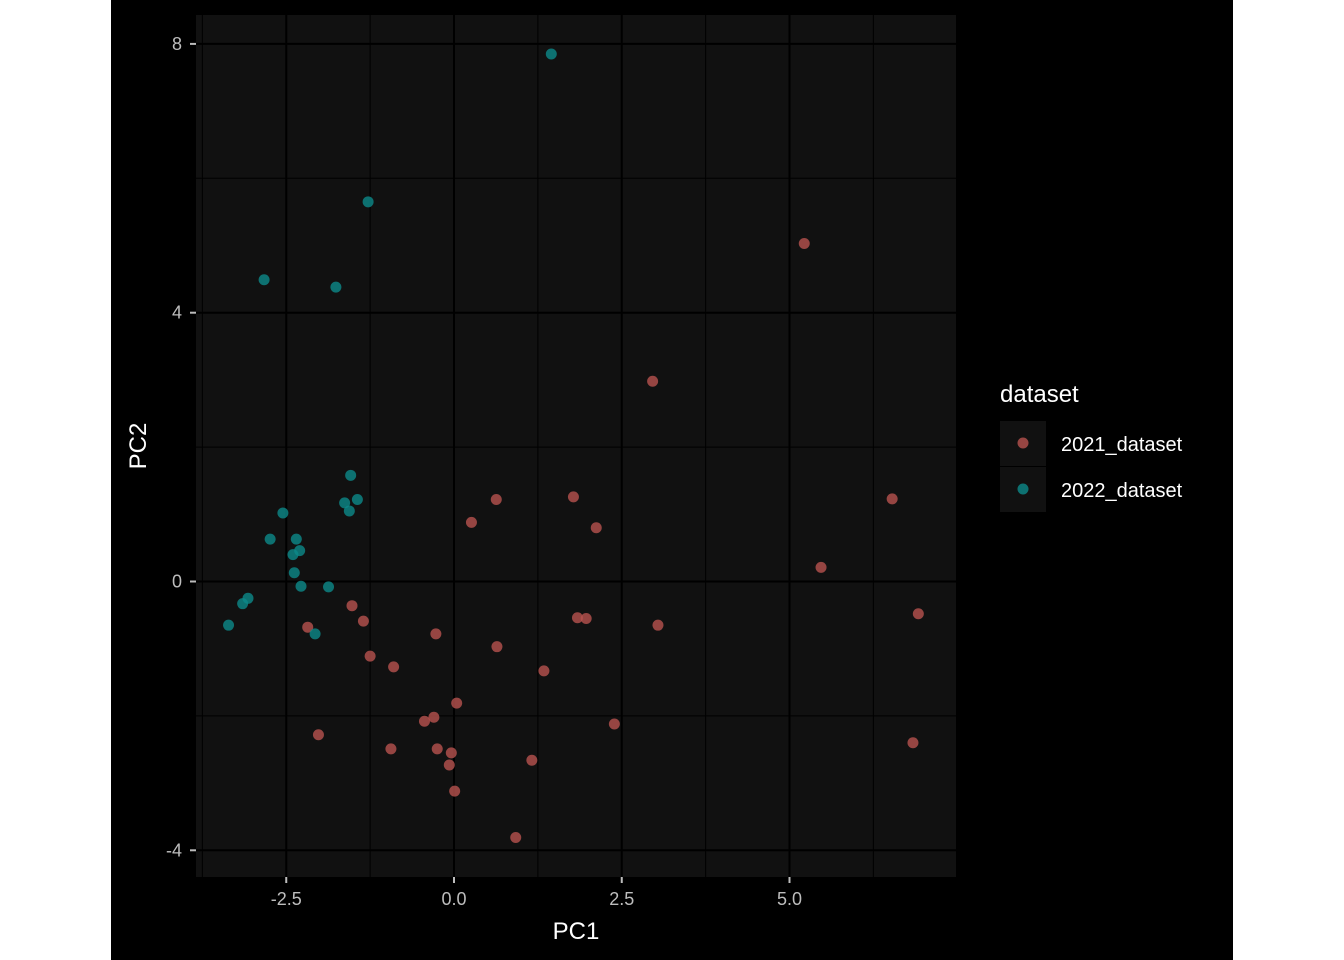  I want to click on y-tick-label: 8, so click(177, 44).